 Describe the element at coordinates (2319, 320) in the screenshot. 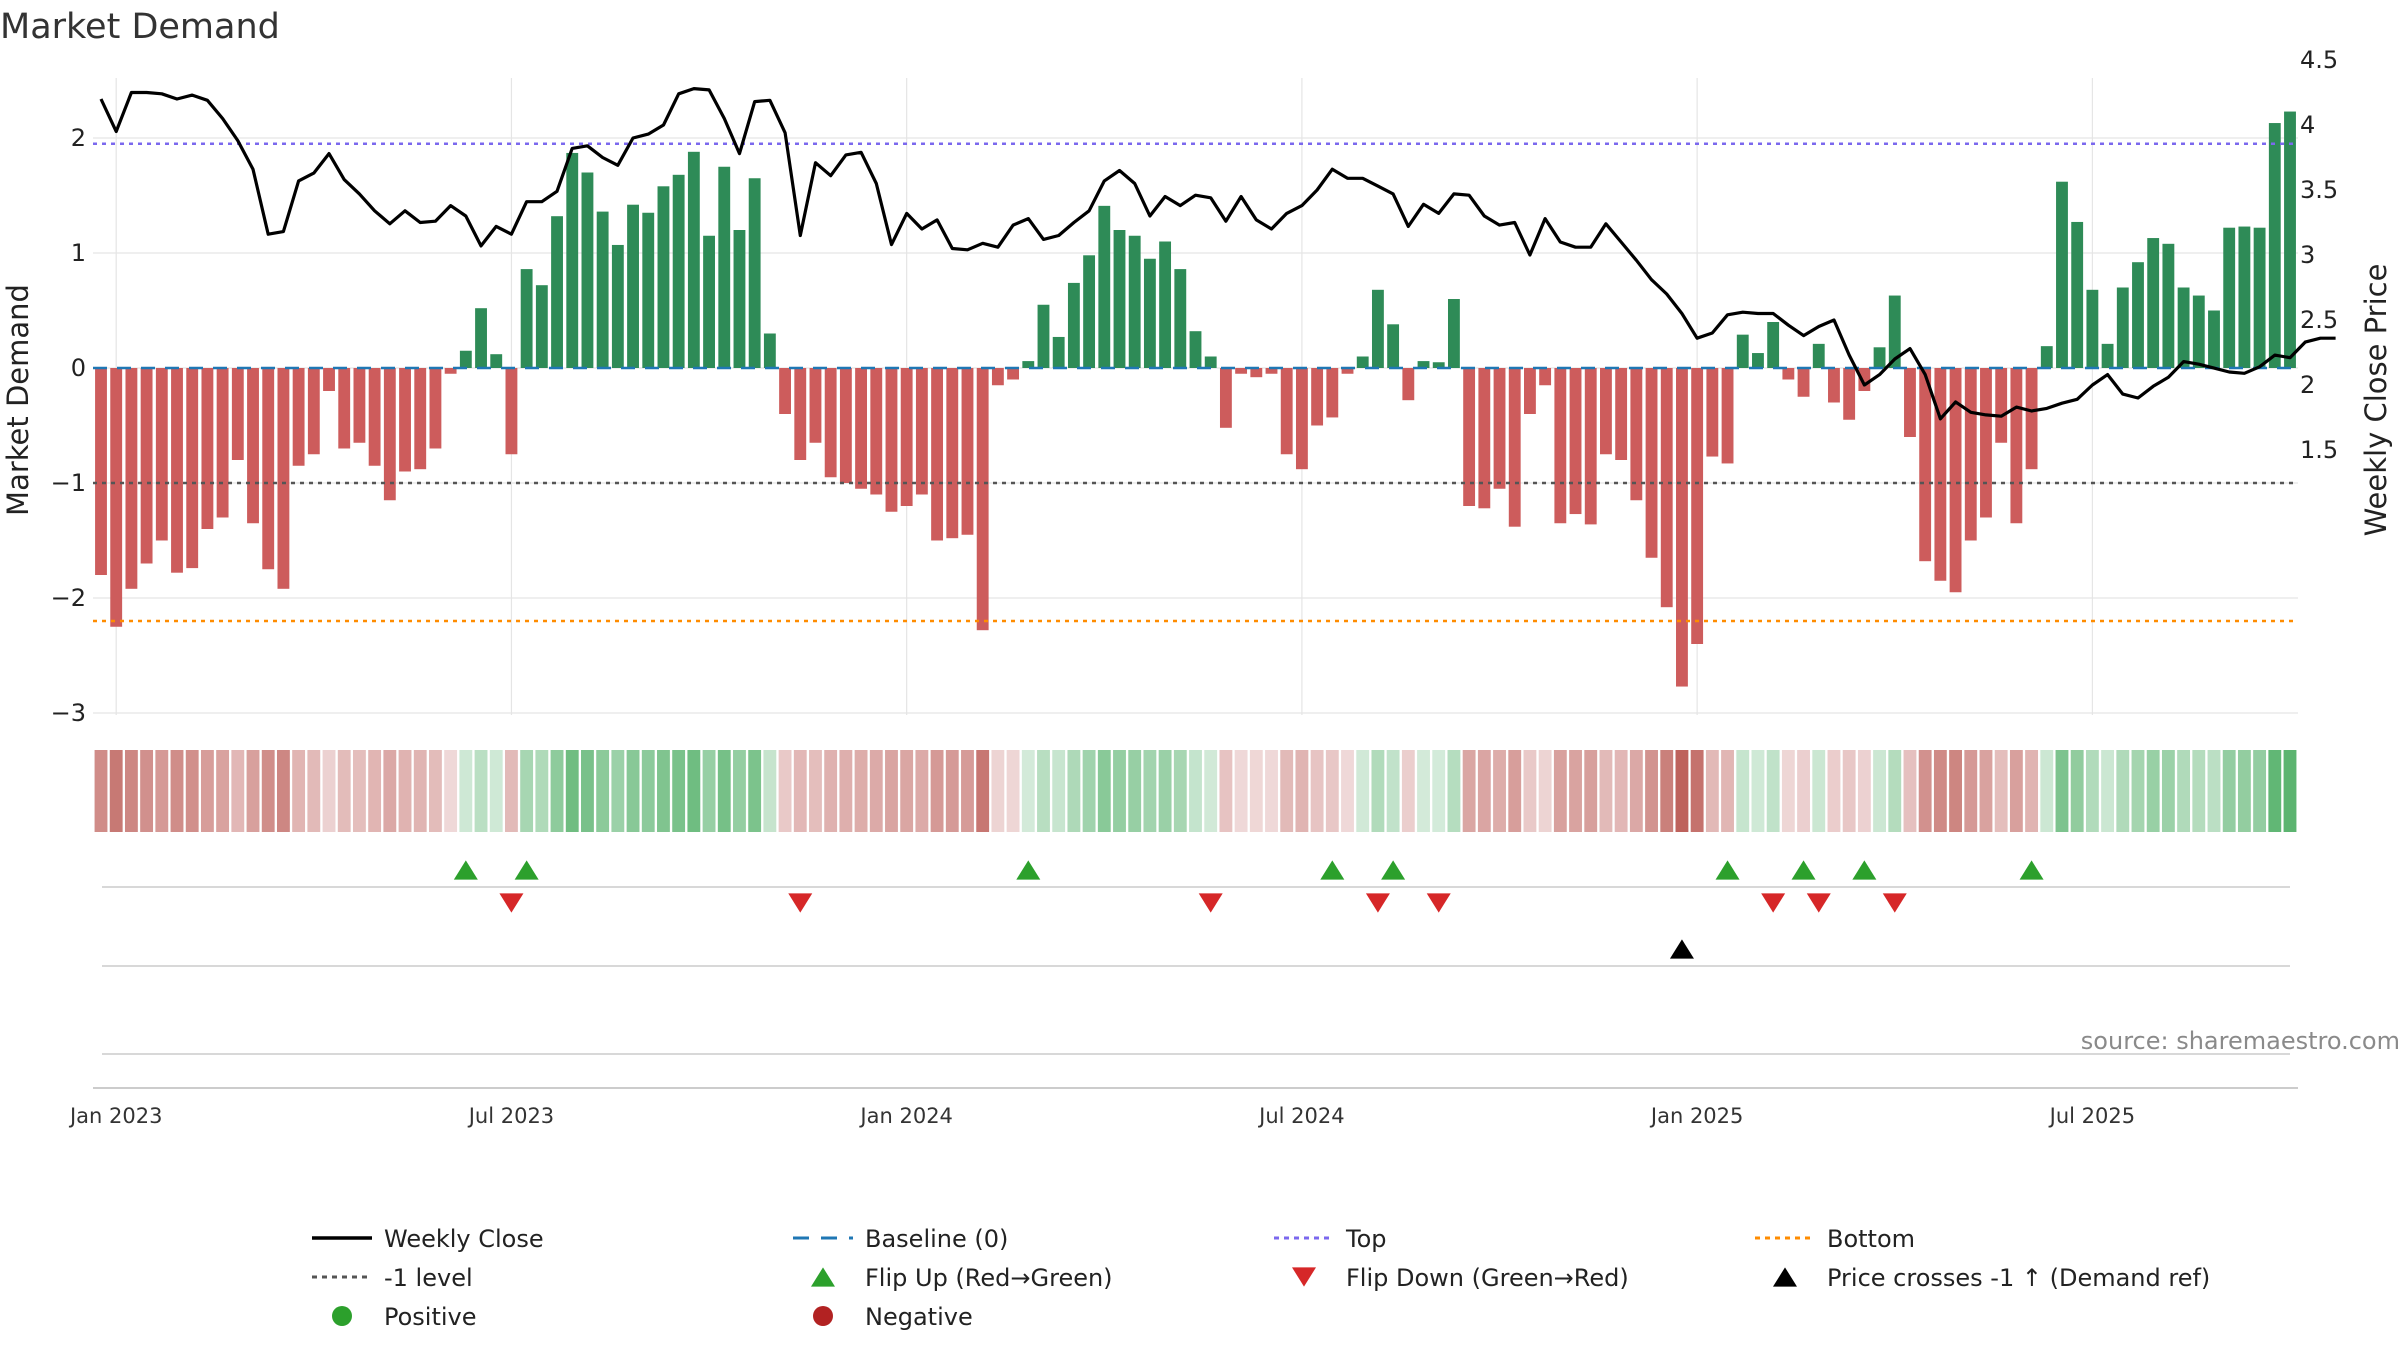

I see `right-tick-label: 2.5` at that location.